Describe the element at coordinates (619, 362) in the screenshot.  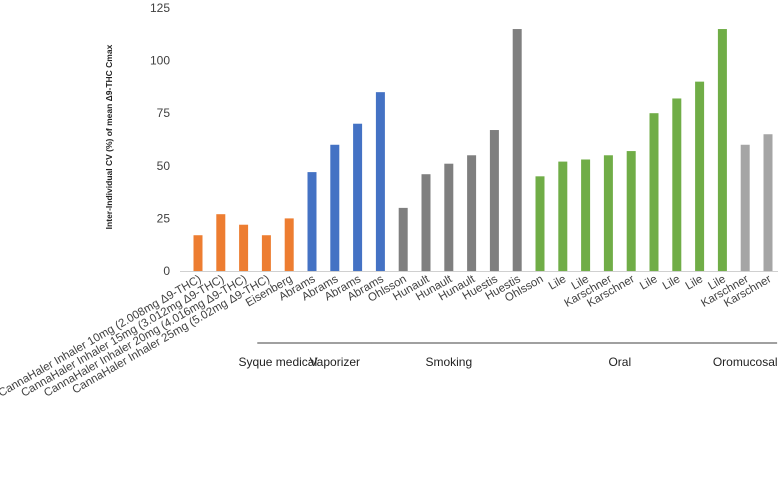
I see `group-label: Oral` at that location.